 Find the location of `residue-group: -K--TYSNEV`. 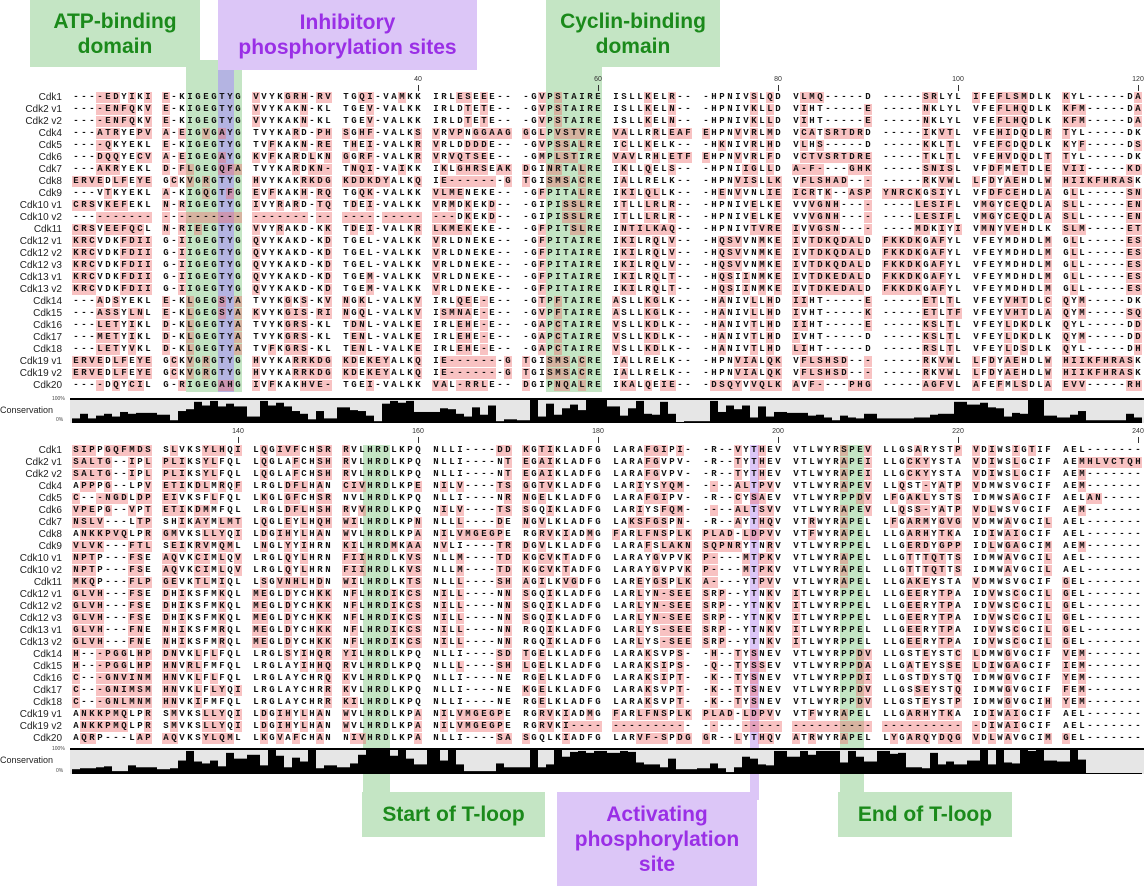

residue-group: -K--TYSNEV is located at coordinates (743, 690).